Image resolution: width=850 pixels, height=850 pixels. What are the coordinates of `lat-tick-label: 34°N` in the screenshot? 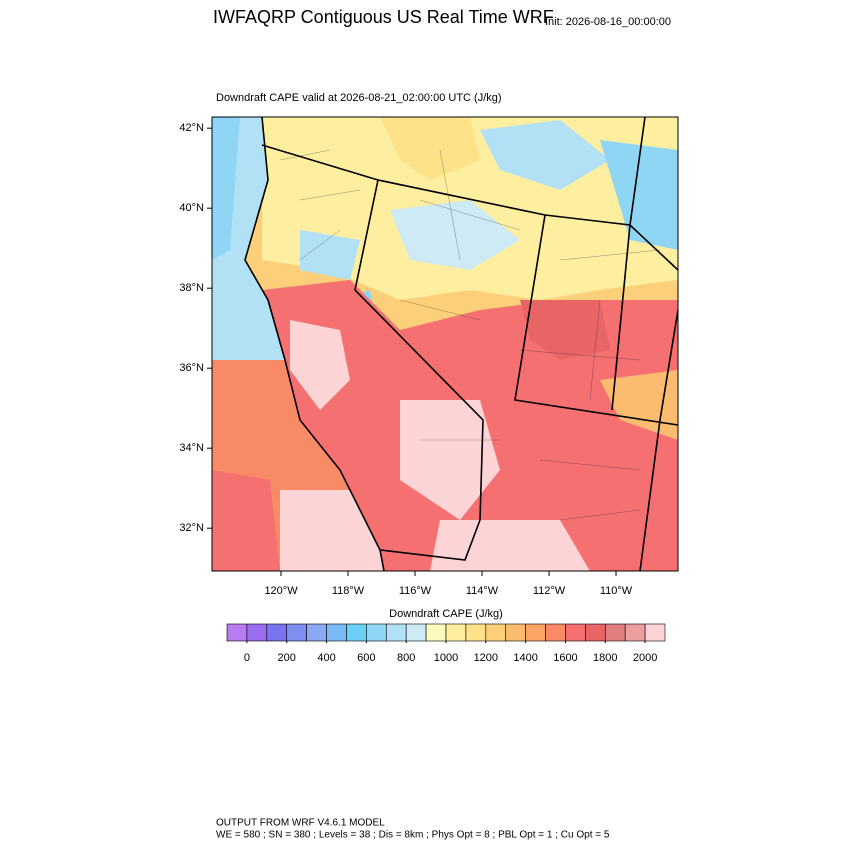 It's located at (191, 448).